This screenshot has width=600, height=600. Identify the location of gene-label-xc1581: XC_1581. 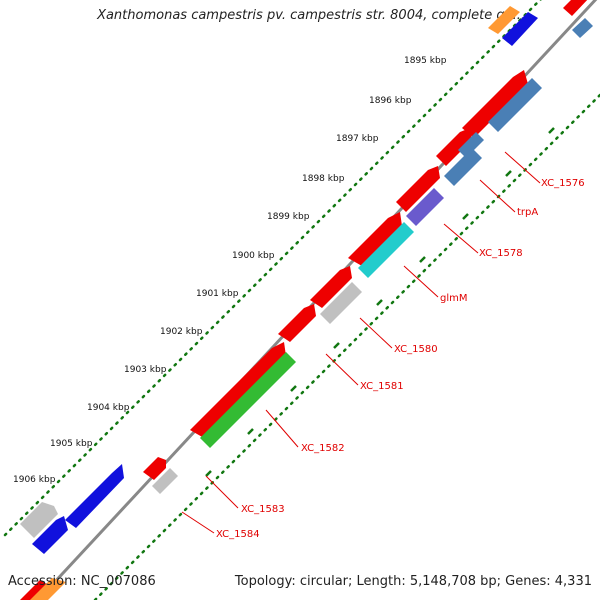
(382, 386).